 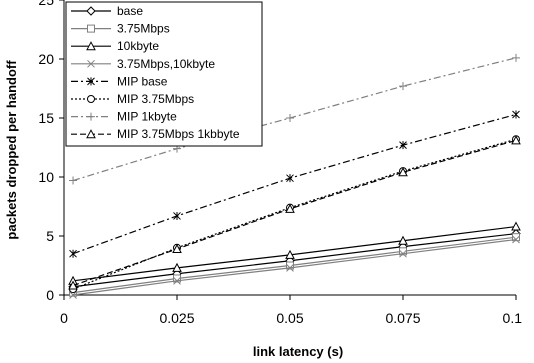 I want to click on x-tick-label: 0.1, so click(x=513, y=318).